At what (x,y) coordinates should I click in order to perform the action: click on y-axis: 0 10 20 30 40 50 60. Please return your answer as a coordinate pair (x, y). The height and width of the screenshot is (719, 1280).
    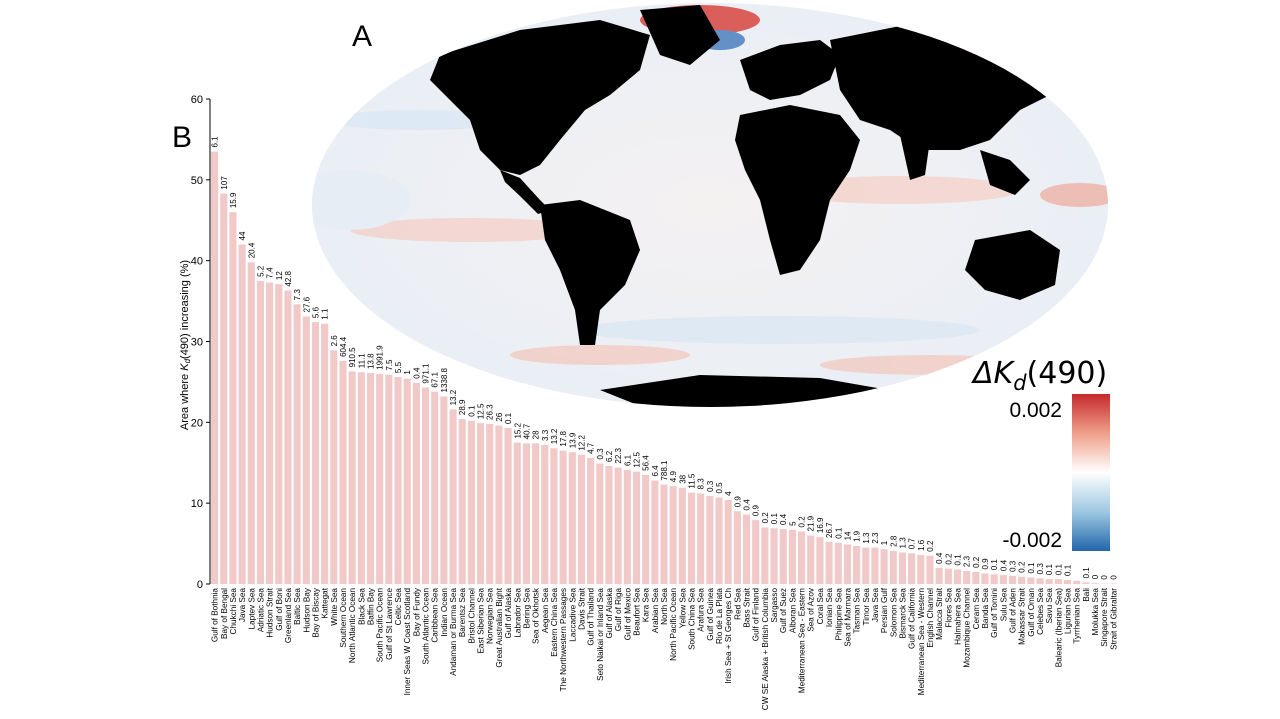
    Looking at the image, I should click on (201, 342).